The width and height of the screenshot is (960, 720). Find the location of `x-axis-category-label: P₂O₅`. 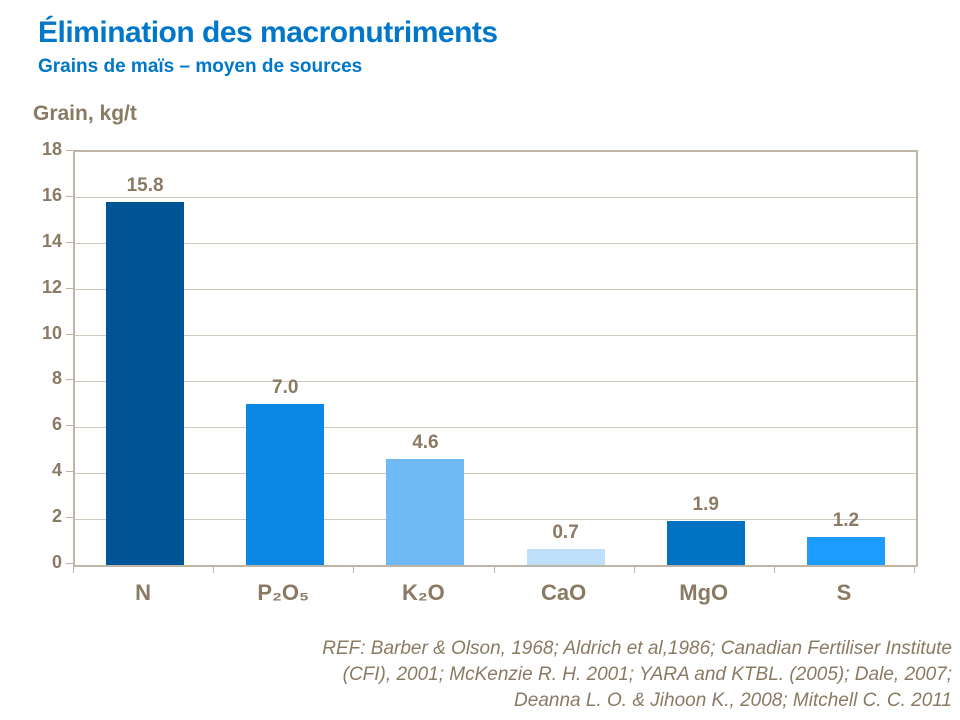

x-axis-category-label: P₂O₅ is located at coordinates (283, 592).